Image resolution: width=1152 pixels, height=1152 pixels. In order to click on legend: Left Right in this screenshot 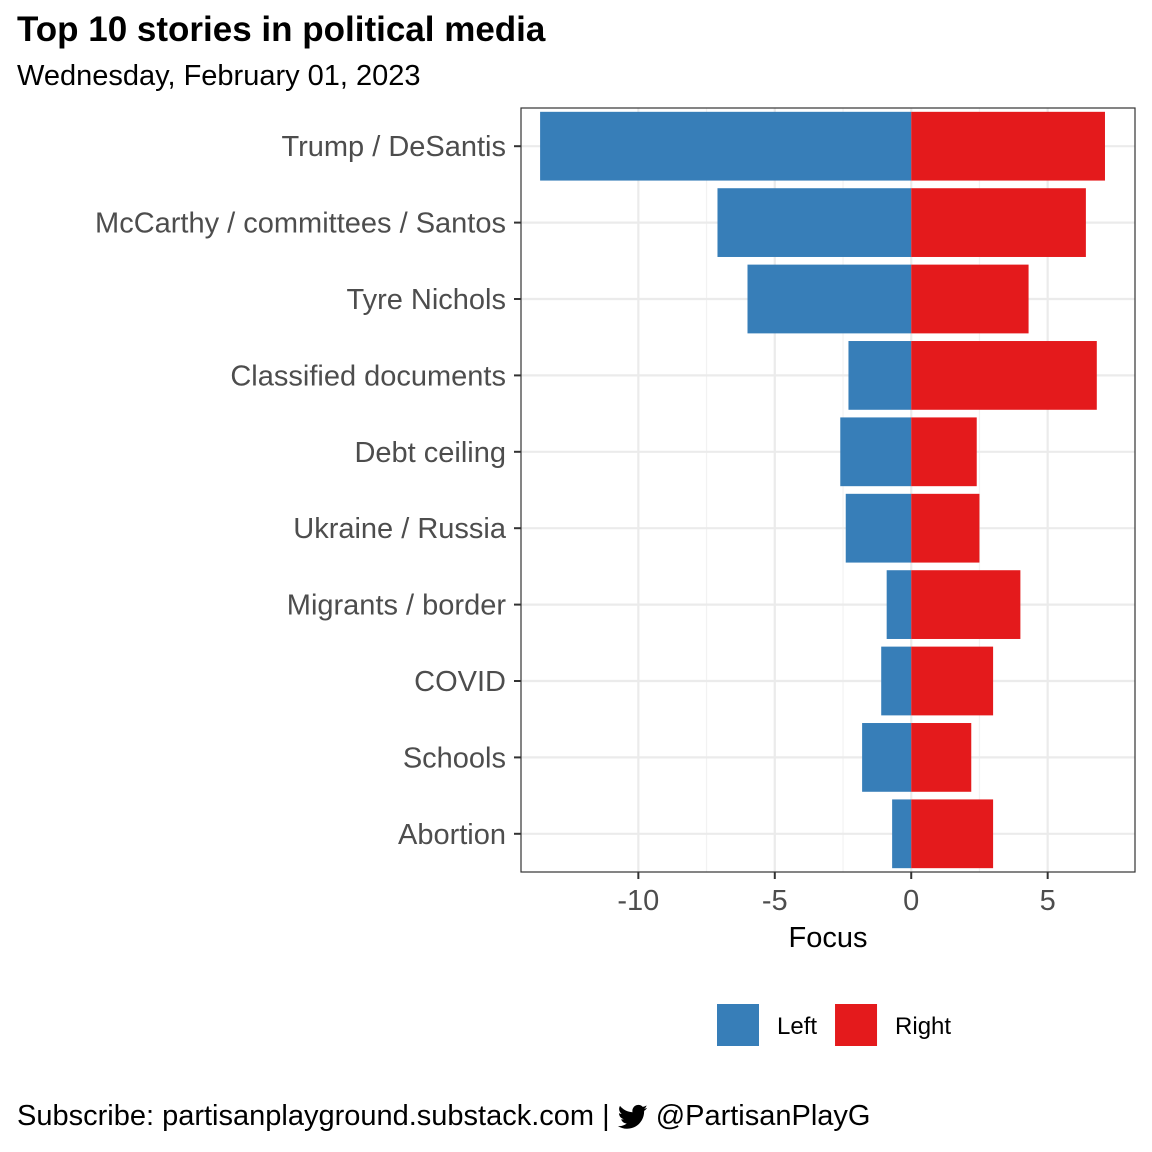, I will do `click(834, 1025)`.